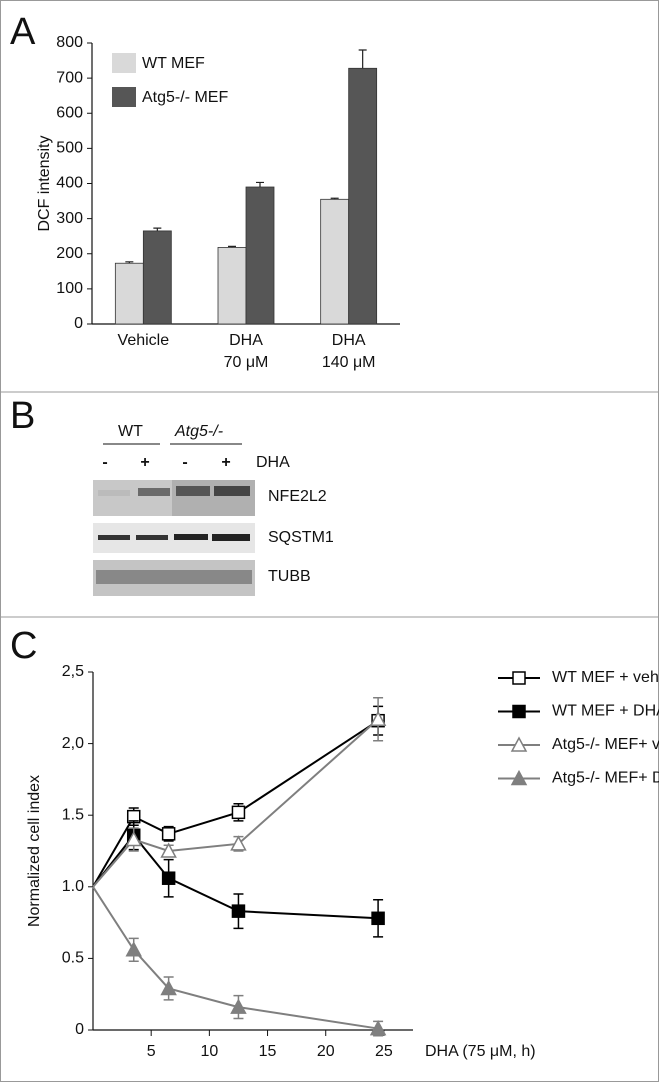 This screenshot has width=659, height=1082. What do you see at coordinates (605, 778) in the screenshot?
I see `legend-label: Atg5-/- MEF+ DHA` at bounding box center [605, 778].